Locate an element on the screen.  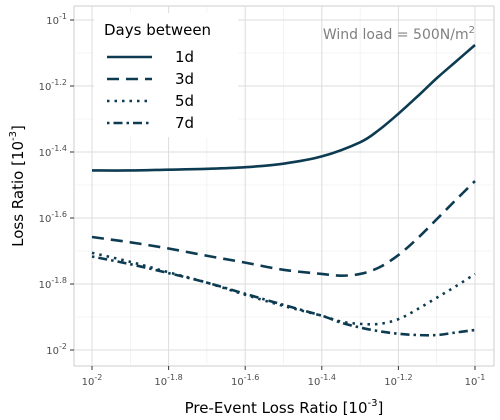
legend-box is located at coordinates (166, 75).